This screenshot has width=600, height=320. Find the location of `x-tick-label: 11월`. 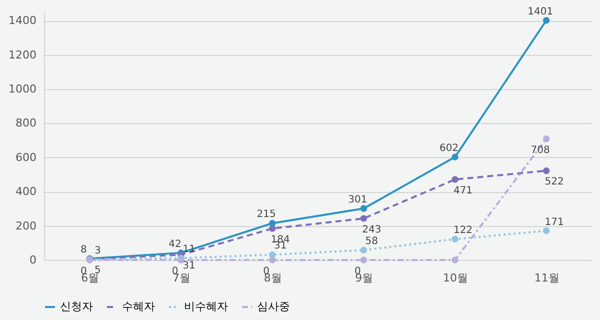

x-tick-label: 11월 is located at coordinates (547, 278).